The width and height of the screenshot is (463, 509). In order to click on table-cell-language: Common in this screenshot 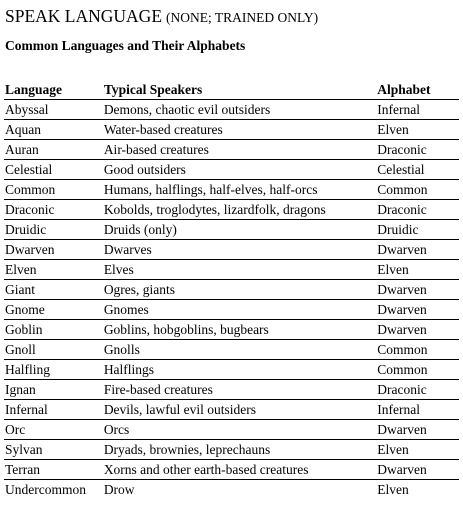, I will do `click(54, 189)`.